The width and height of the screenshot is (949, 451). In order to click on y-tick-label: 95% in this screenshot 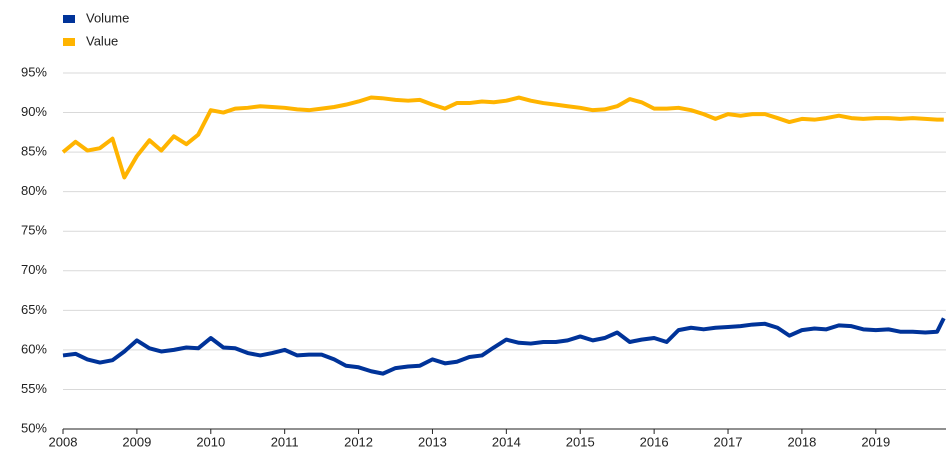, I will do `click(34, 71)`.